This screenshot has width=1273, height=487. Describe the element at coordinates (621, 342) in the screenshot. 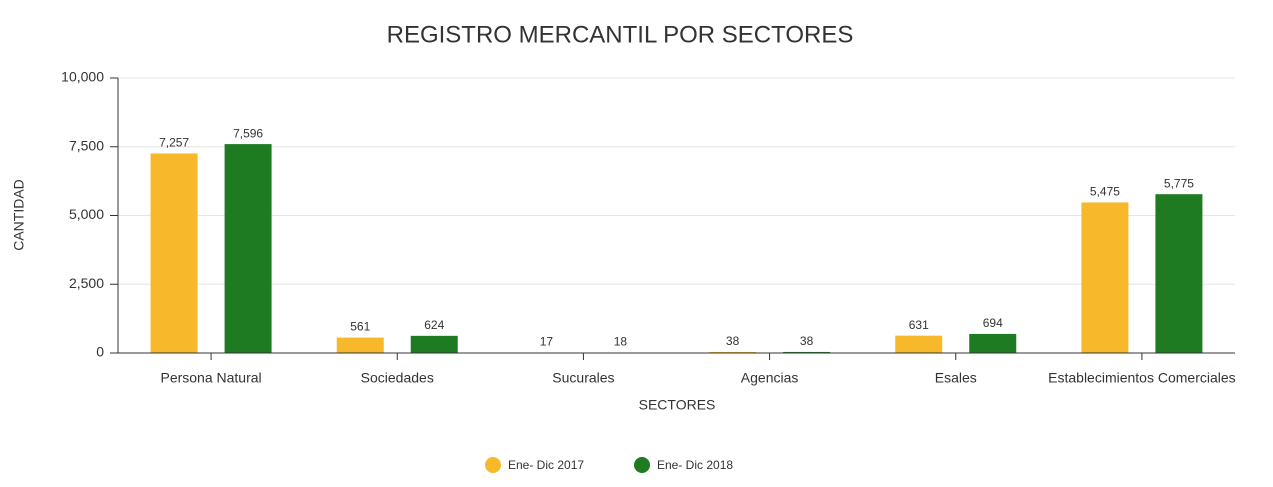

I see `value-label: 18` at that location.